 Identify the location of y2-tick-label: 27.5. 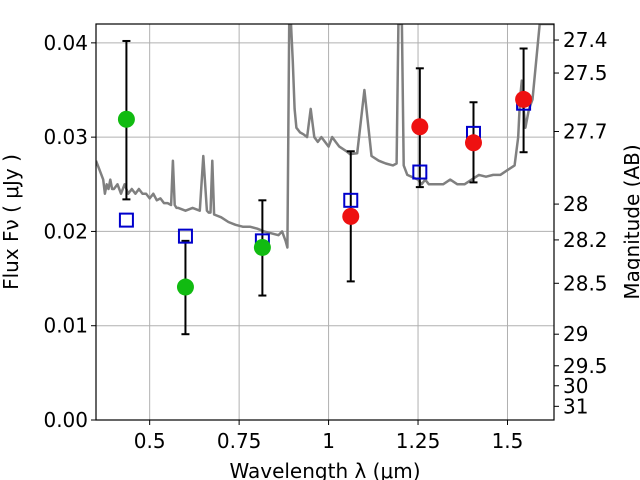
(585, 73).